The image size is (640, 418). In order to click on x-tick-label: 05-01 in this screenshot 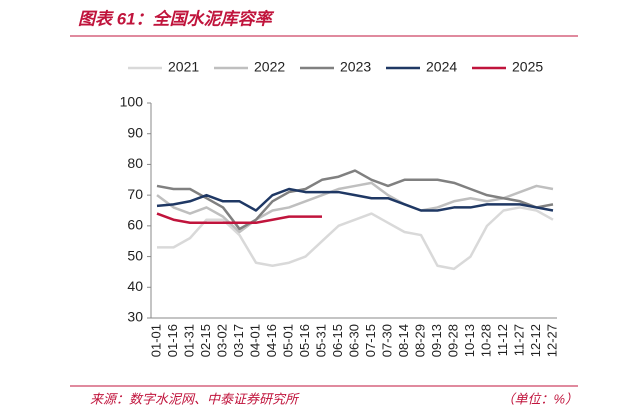, I will do `click(287, 340)`.